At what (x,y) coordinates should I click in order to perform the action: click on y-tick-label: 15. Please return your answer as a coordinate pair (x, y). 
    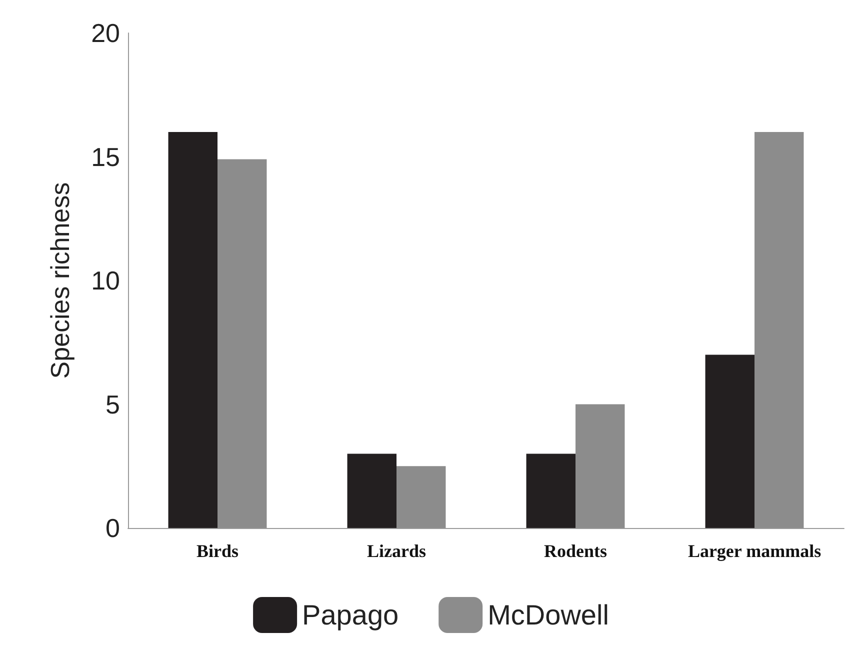
    Looking at the image, I should click on (105, 157).